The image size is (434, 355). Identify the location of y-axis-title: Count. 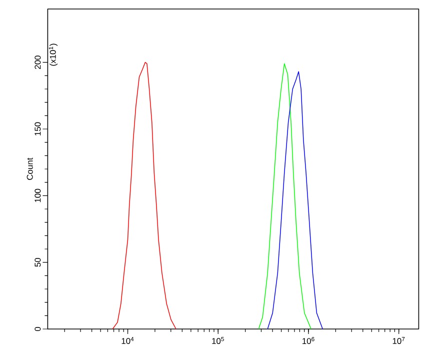
(29, 169).